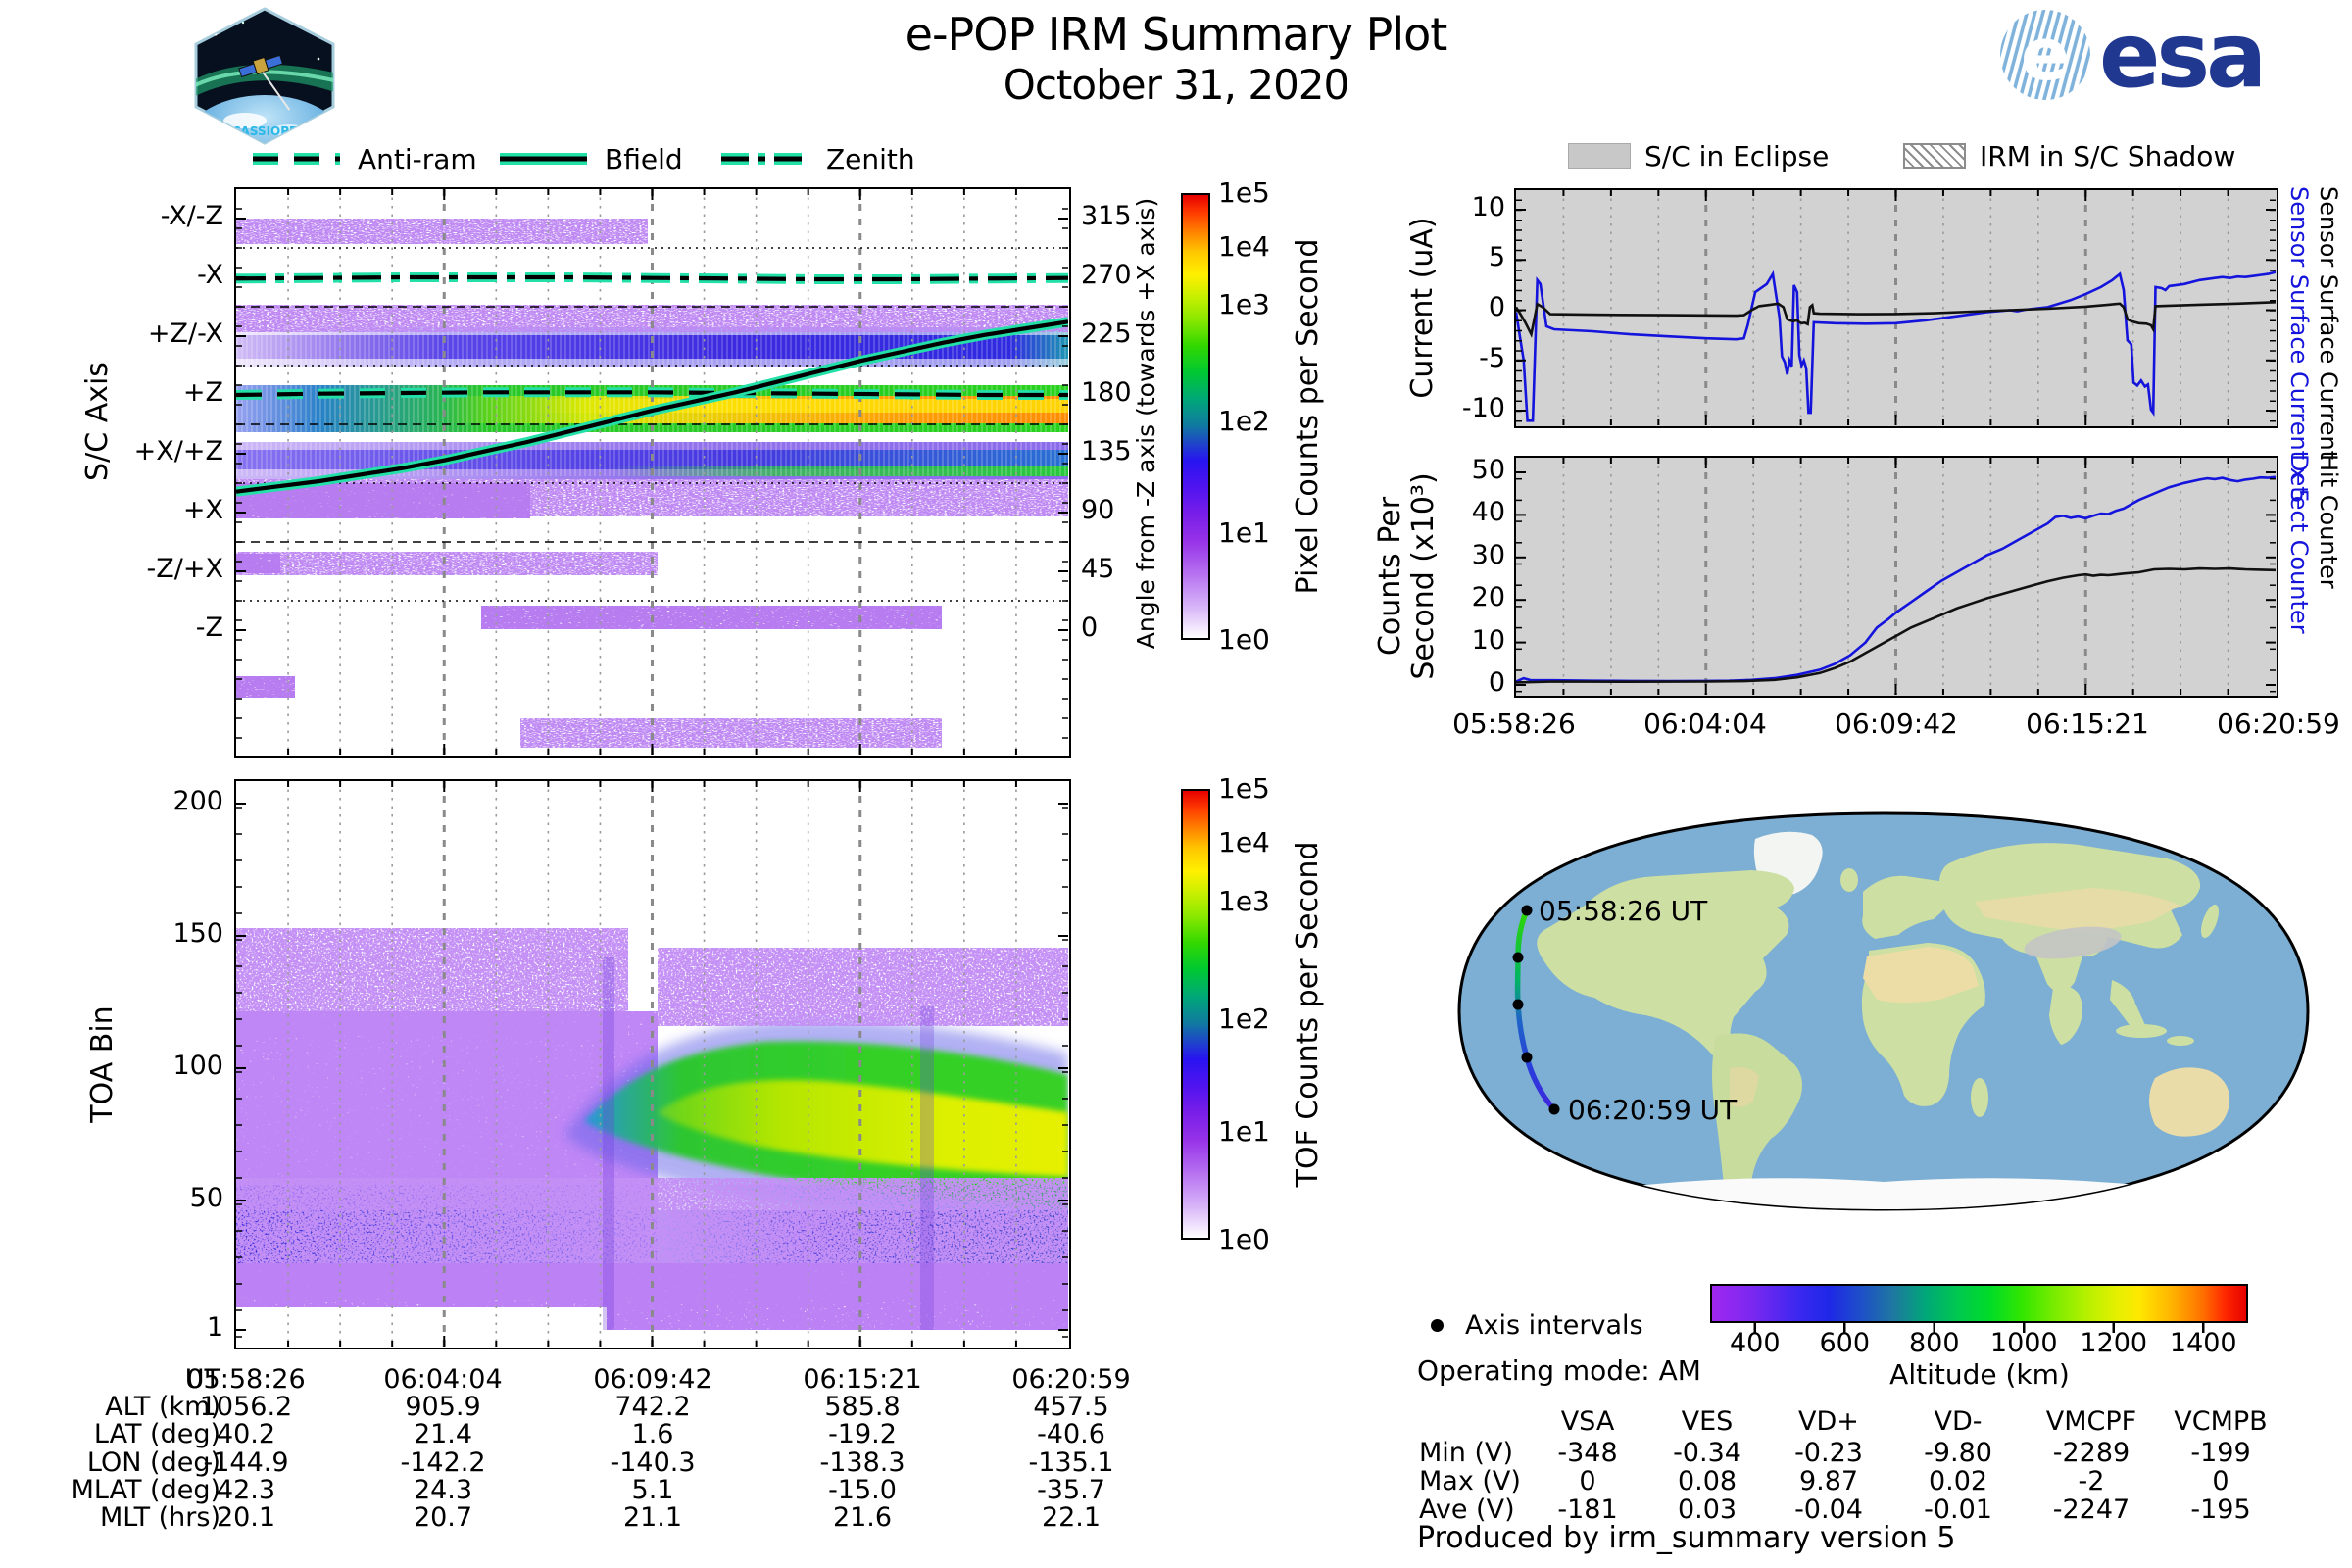  I want to click on bfield-label: Bfield, so click(644, 159).